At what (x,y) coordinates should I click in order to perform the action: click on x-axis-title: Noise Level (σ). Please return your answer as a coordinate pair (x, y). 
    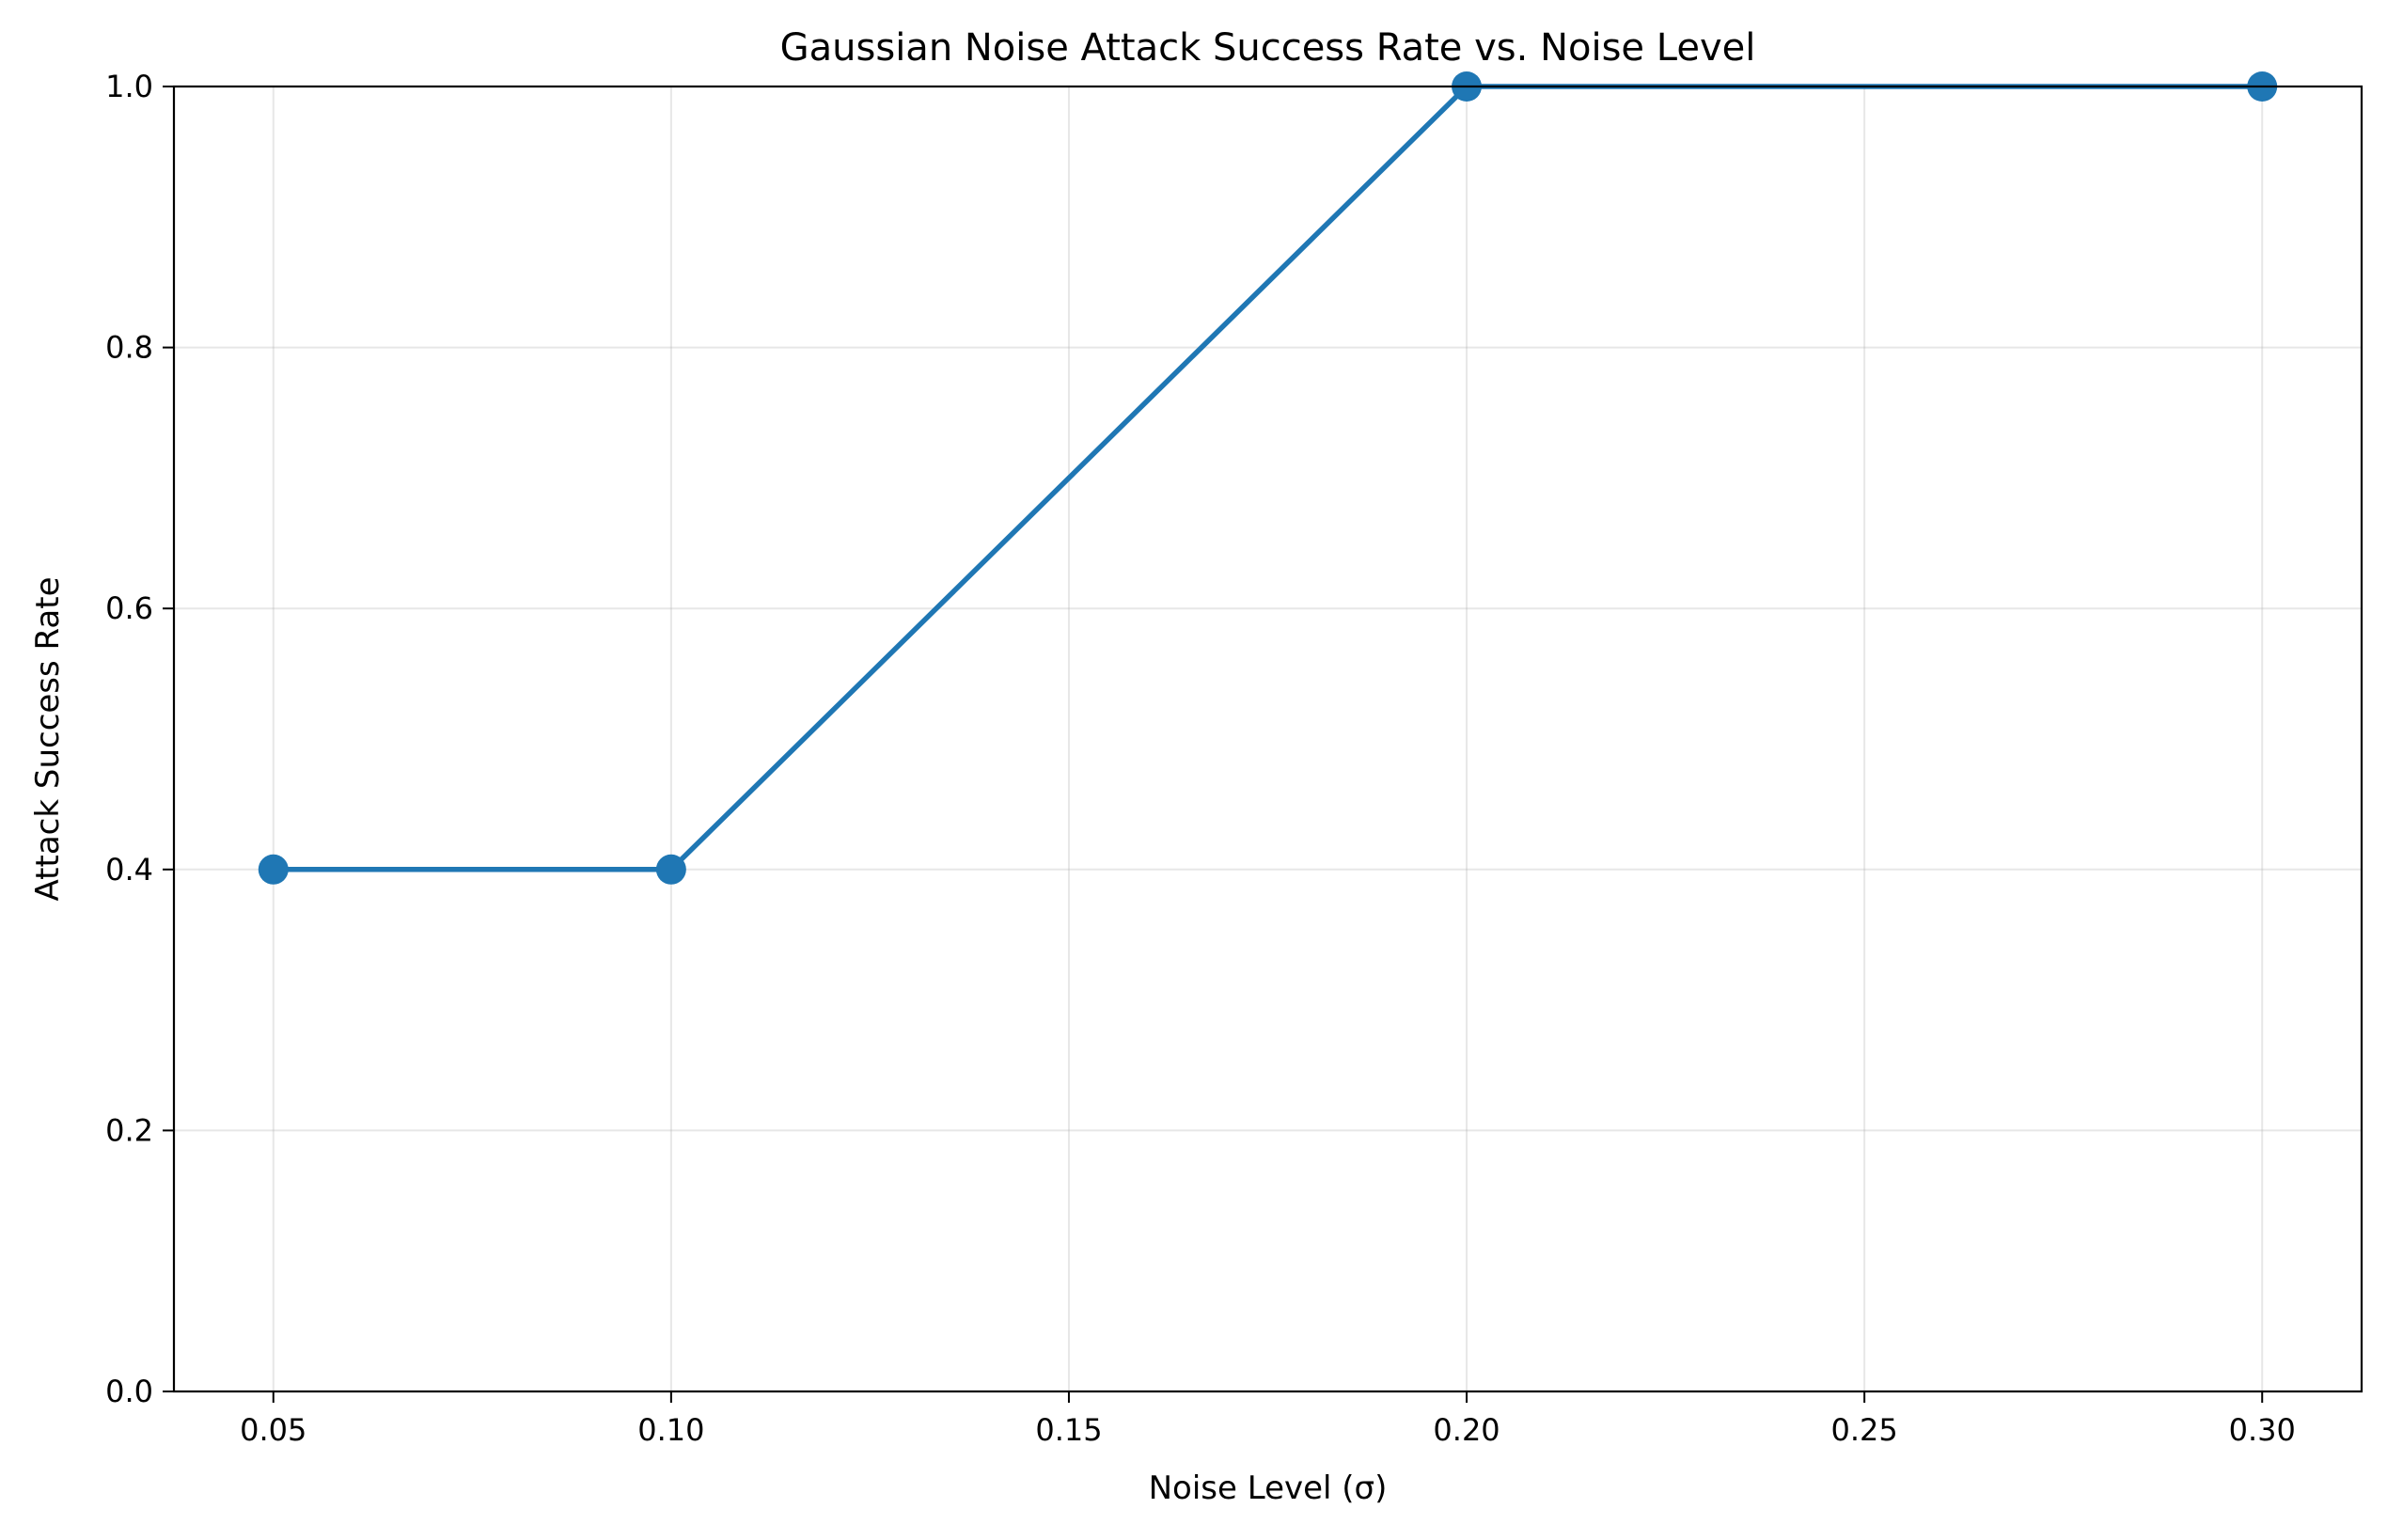
    Looking at the image, I should click on (1268, 1488).